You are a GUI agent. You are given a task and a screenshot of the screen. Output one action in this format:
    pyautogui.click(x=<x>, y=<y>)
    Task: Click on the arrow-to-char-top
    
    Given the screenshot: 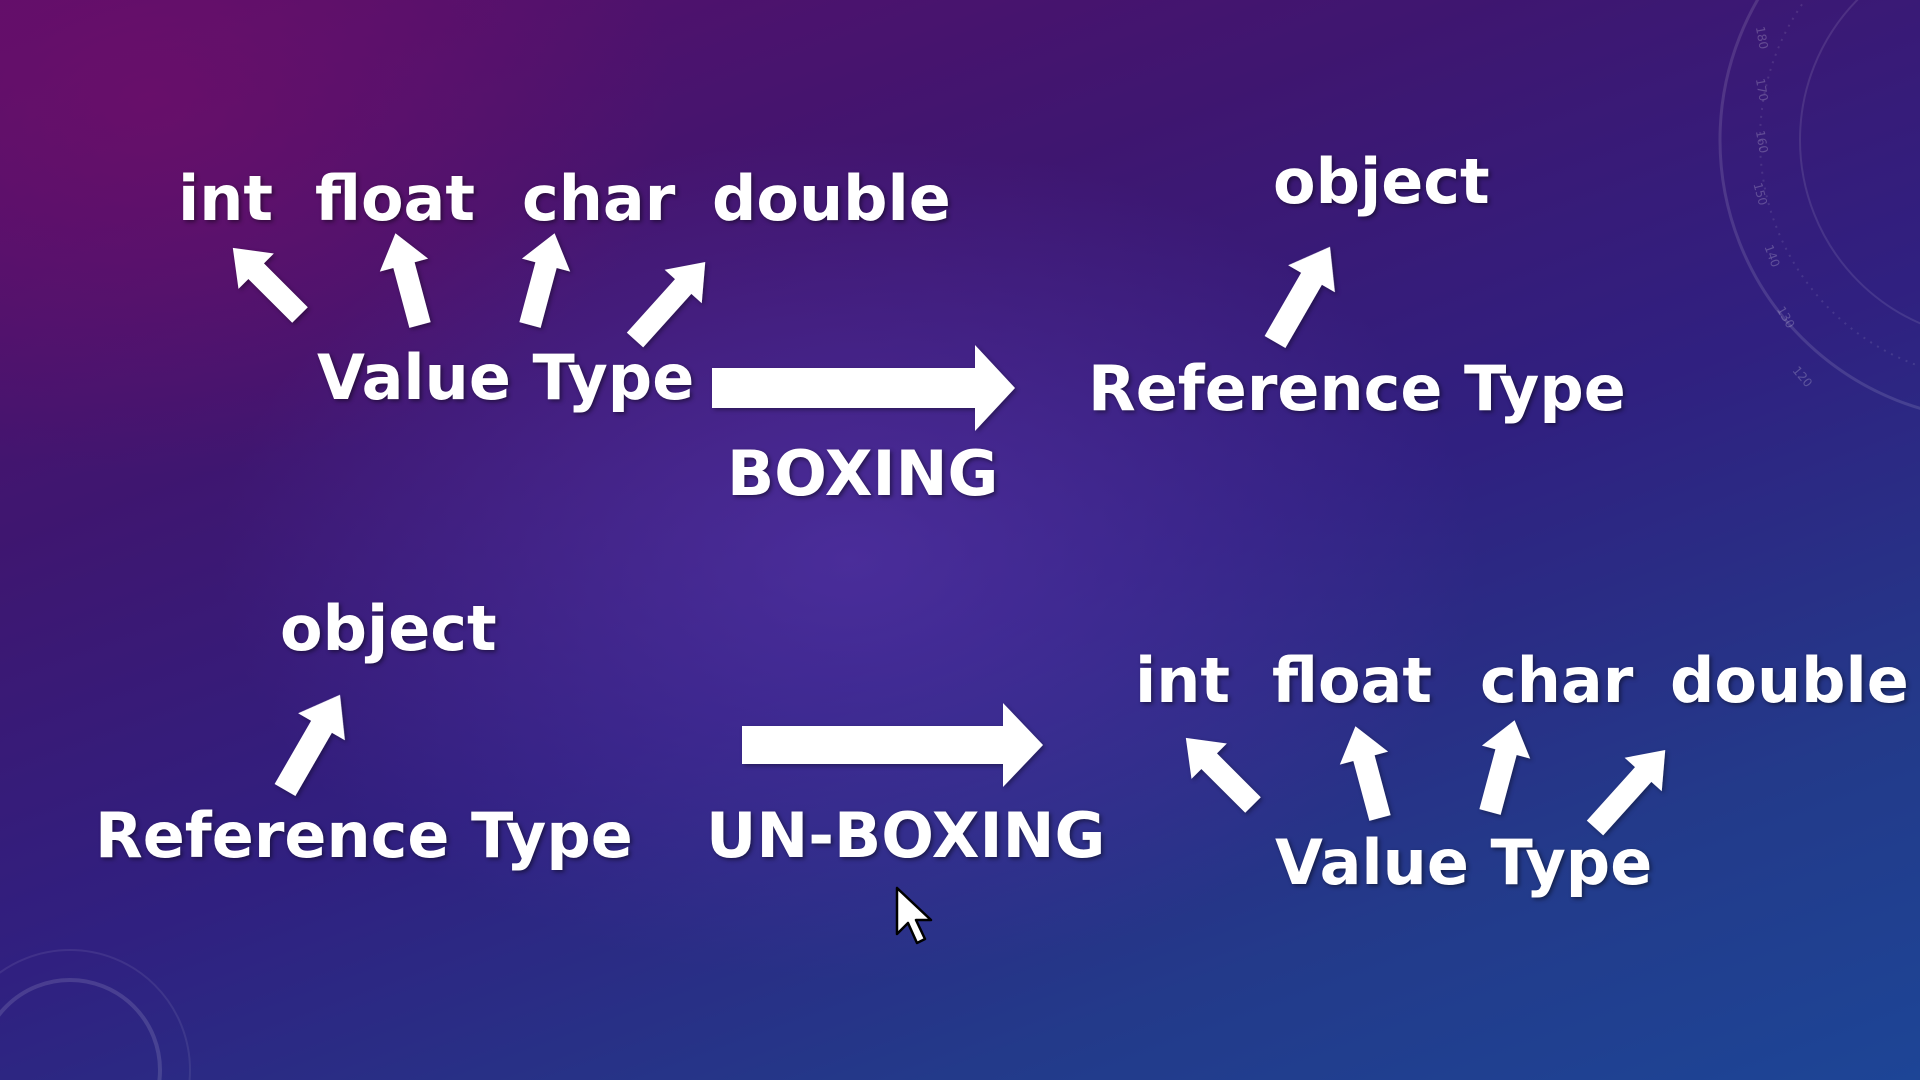 What is the action you would take?
    pyautogui.click(x=545, y=280)
    